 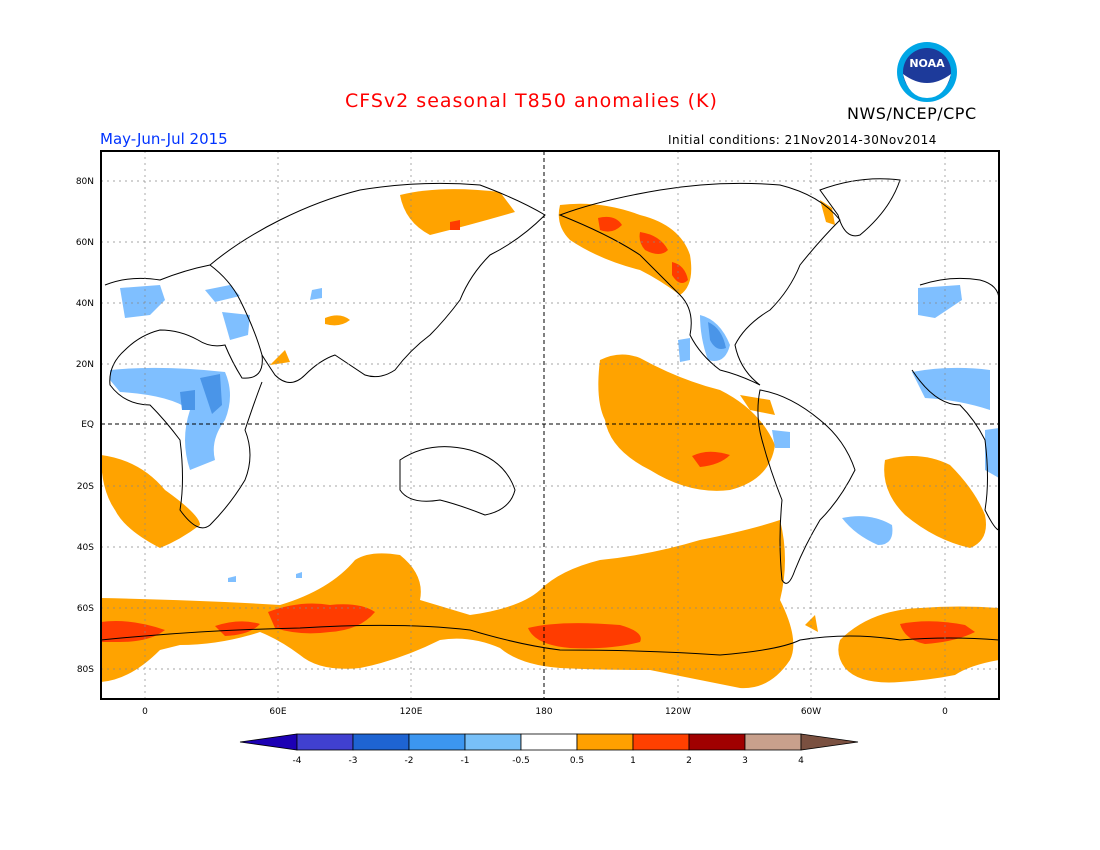 I want to click on noaa-logo-text: NOAA, so click(x=927, y=63).